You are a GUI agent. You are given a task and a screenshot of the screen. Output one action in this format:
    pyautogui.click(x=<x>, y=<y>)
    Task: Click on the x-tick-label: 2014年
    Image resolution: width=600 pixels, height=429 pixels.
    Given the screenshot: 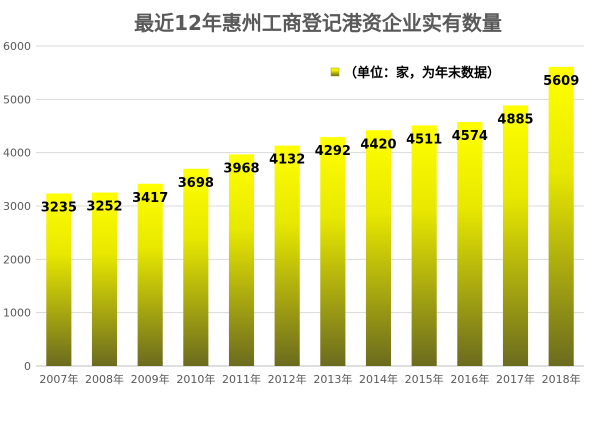 What is the action you would take?
    pyautogui.click(x=378, y=379)
    